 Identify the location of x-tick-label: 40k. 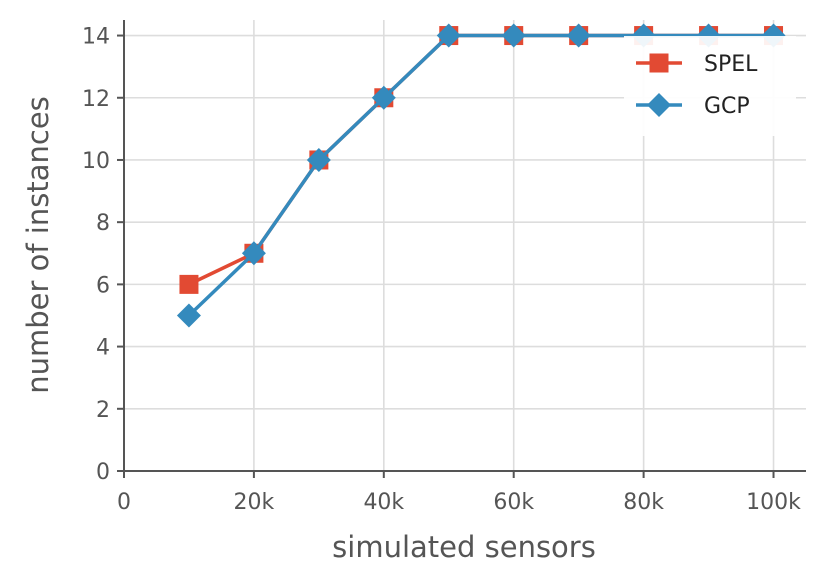
(383, 502).